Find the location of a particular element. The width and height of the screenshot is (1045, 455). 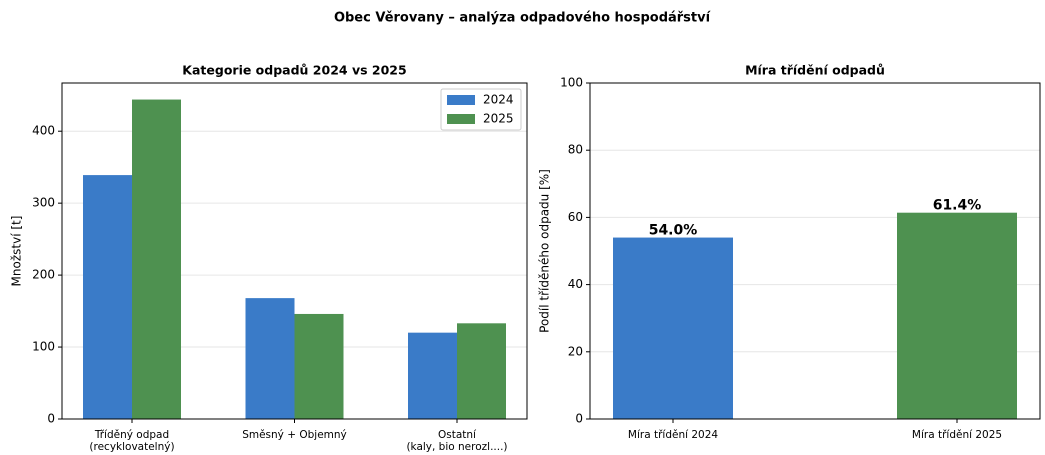

y-tick-label: 300 is located at coordinates (43, 203).